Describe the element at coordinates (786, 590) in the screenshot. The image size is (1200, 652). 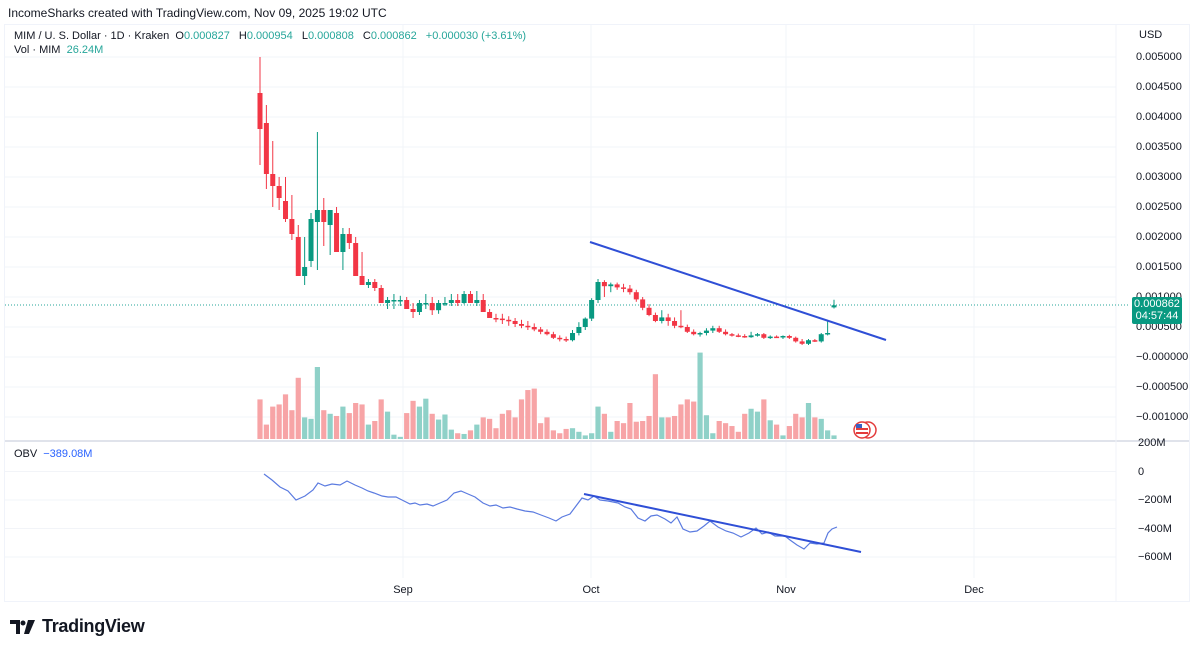
I see `time-label-nov: Nov` at that location.